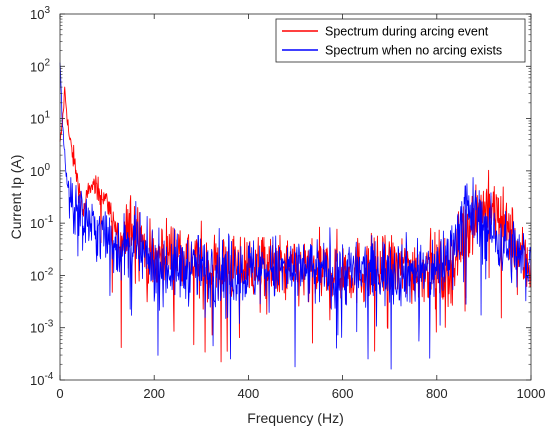 This screenshot has width=550, height=433. What do you see at coordinates (59, 393) in the screenshot?
I see `x-tick-label: 0` at bounding box center [59, 393].